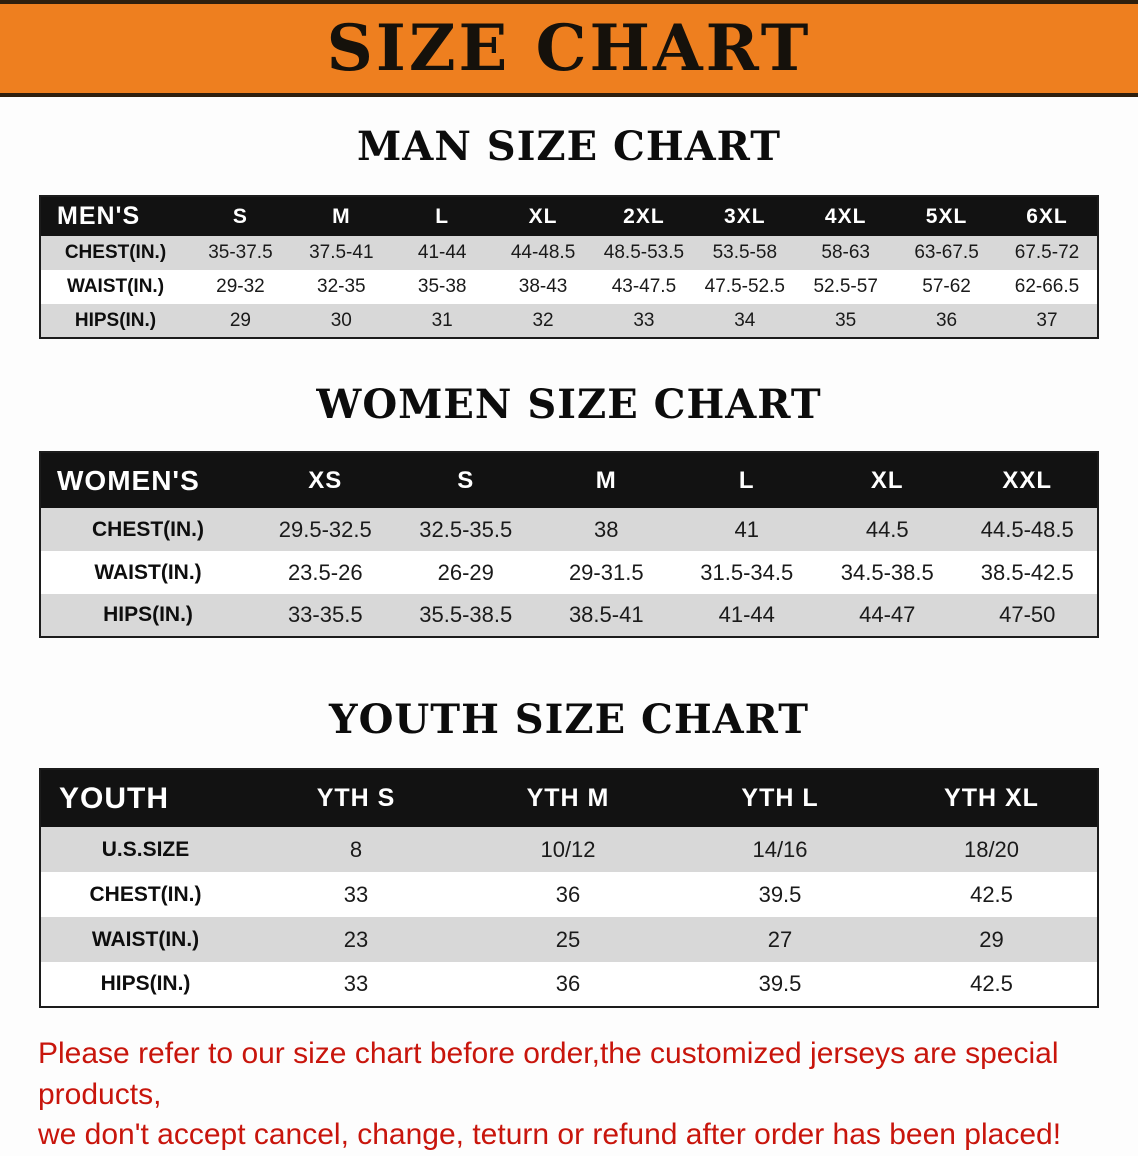 This screenshot has height=1156, width=1138. Describe the element at coordinates (845, 252) in the screenshot. I see `size-value-cell: 58-63` at that location.